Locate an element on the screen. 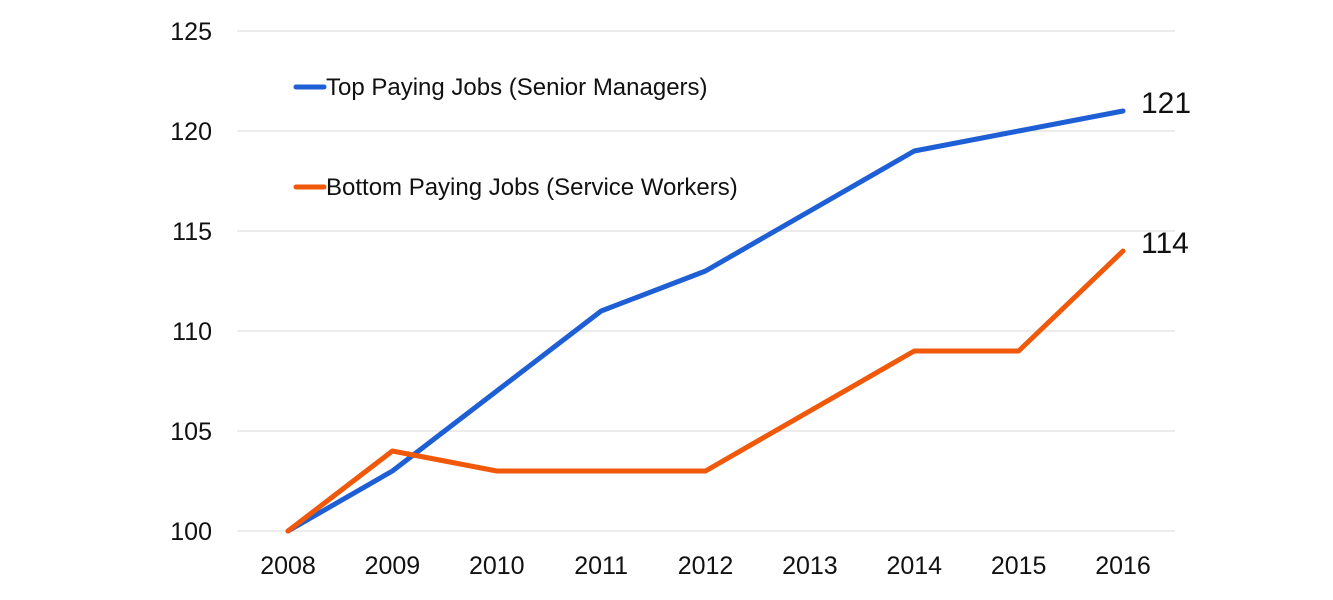 The width and height of the screenshot is (1333, 600). end-value-label: 121 is located at coordinates (1166, 103).